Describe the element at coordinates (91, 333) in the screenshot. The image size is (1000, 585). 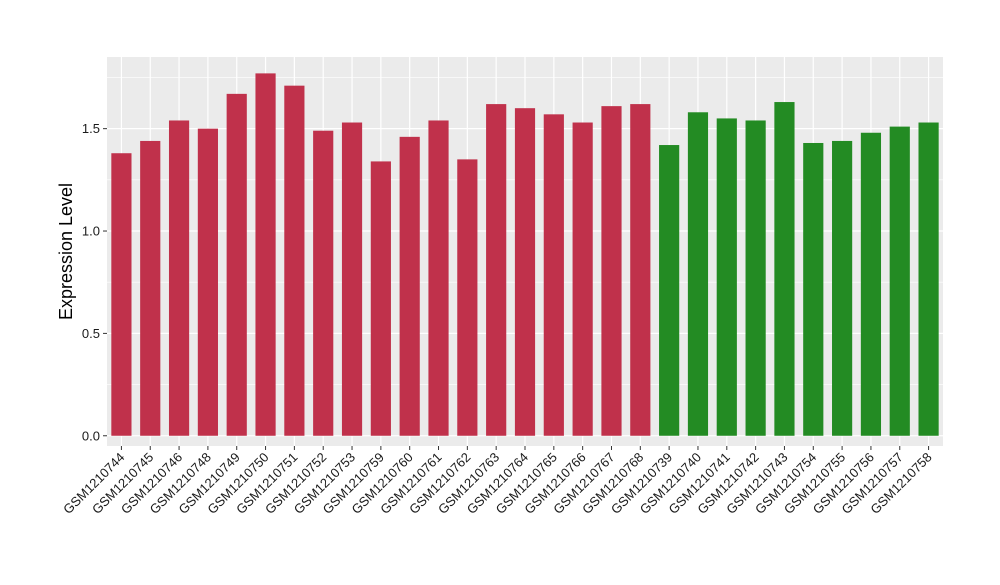
I see `y-tick-label: 0.5` at that location.